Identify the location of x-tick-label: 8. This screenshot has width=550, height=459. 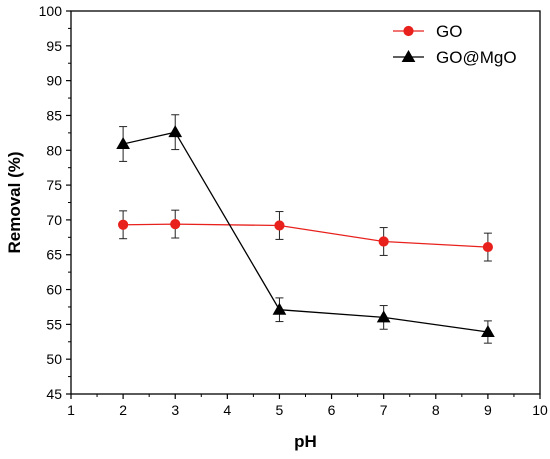
(436, 410).